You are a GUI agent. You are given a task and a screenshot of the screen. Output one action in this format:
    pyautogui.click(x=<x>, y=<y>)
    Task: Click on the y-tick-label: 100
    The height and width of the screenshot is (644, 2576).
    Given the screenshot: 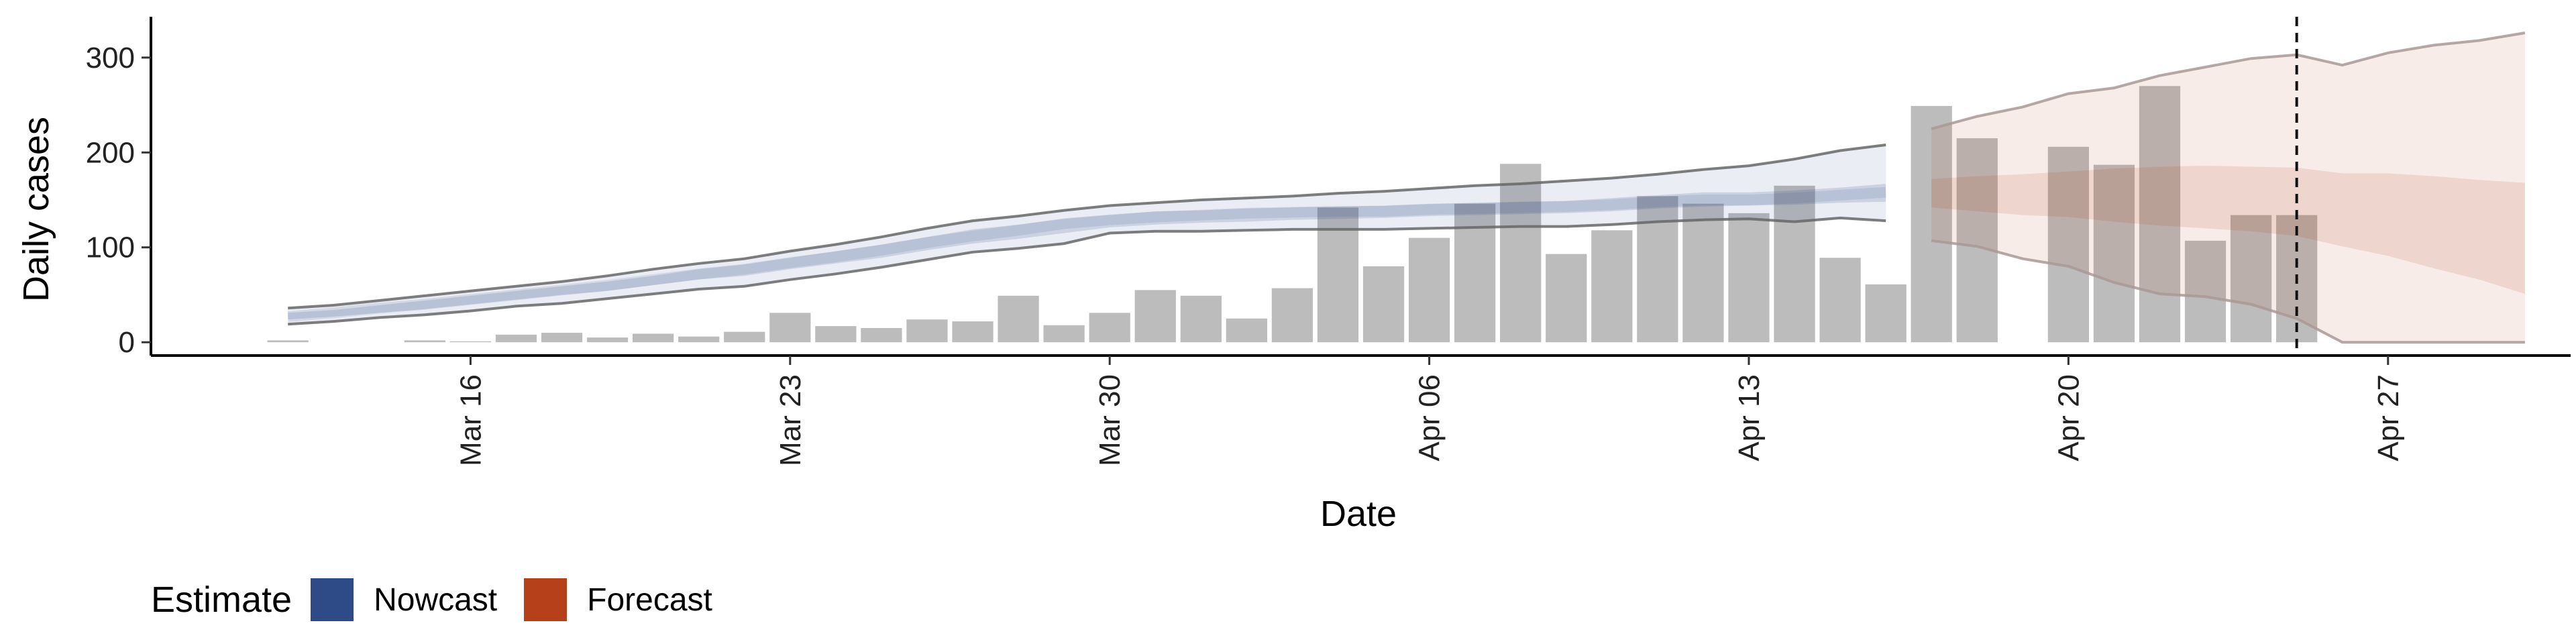 What is the action you would take?
    pyautogui.click(x=110, y=247)
    